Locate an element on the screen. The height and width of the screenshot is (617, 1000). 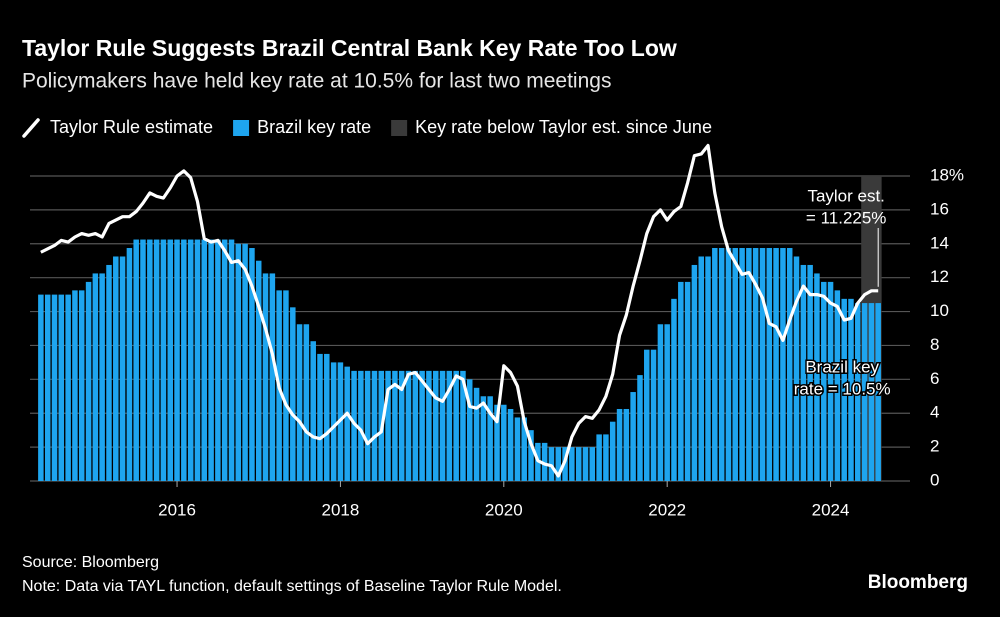
y-tick-label: 0 is located at coordinates (934, 479).